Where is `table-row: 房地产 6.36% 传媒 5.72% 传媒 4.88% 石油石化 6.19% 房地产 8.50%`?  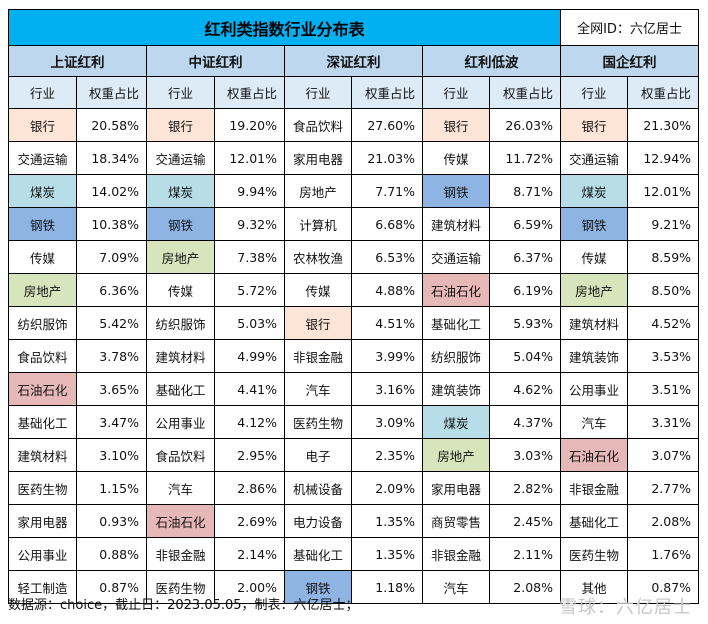 table-row: 房地产 6.36% 传媒 5.72% 传媒 4.88% 石油石化 6.19% 房地产 8.50% is located at coordinates (354, 290).